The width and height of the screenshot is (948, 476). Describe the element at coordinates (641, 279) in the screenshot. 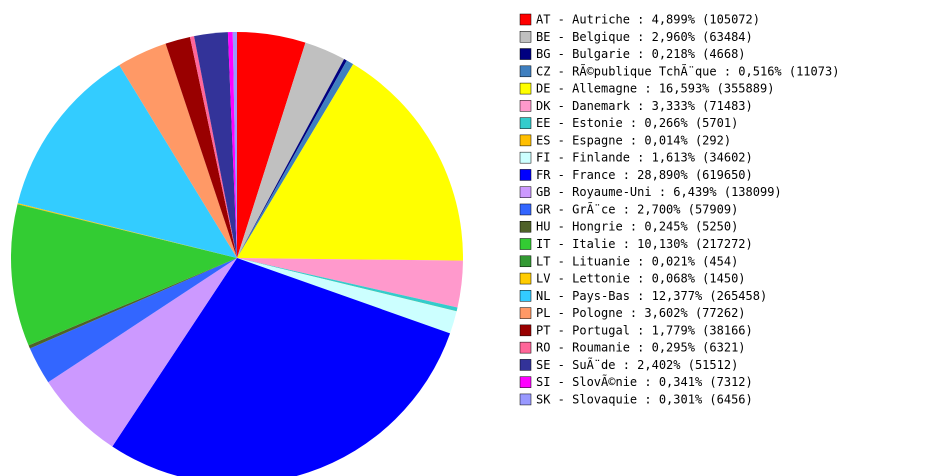

I see `legend-label: LV - Lettonie : 0,068% (1450)` at that location.